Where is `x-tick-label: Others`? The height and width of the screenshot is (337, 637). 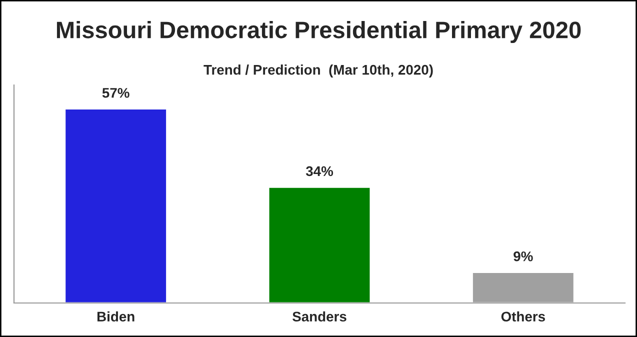
x-tick-label: Others is located at coordinates (523, 316).